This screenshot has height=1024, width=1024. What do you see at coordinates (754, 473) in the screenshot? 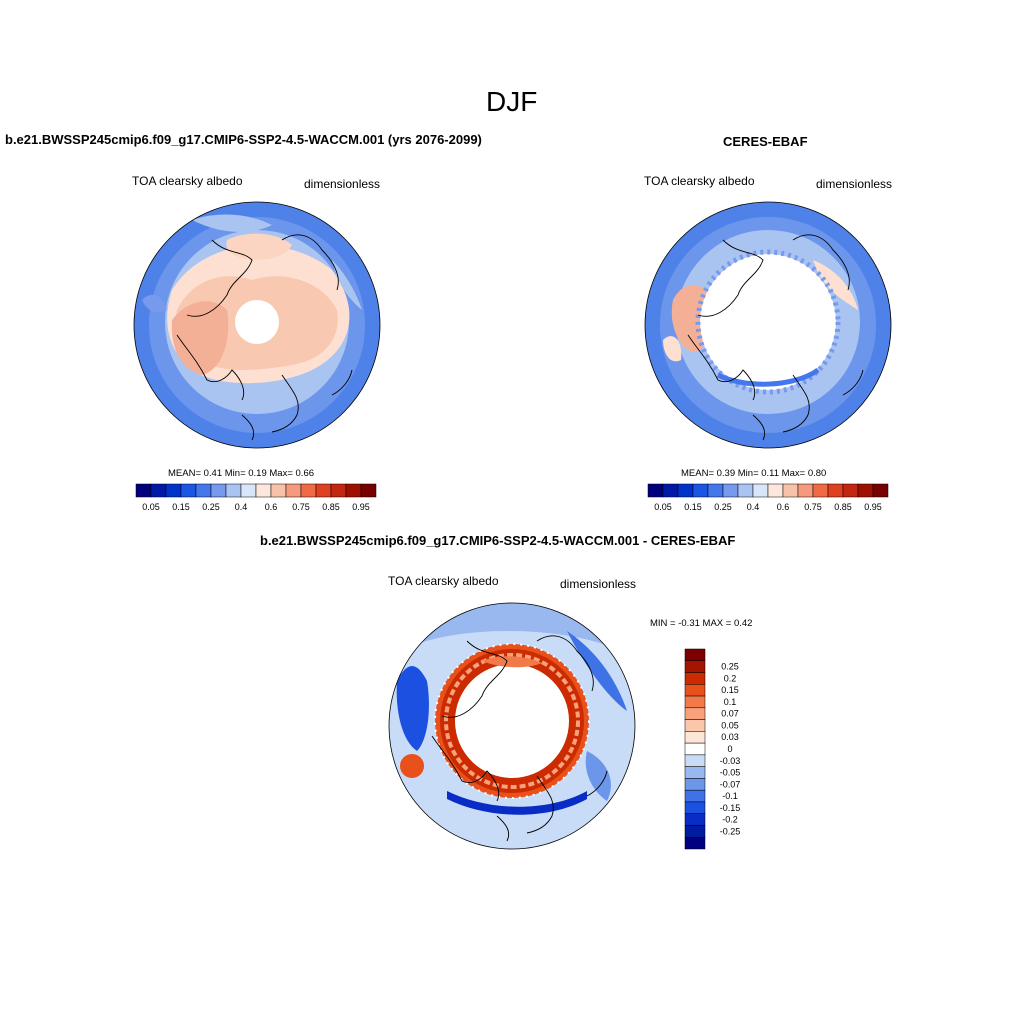
I see `obs-stats: MEAN= 0.39 Min= 0.11 Max= 0.80` at bounding box center [754, 473].